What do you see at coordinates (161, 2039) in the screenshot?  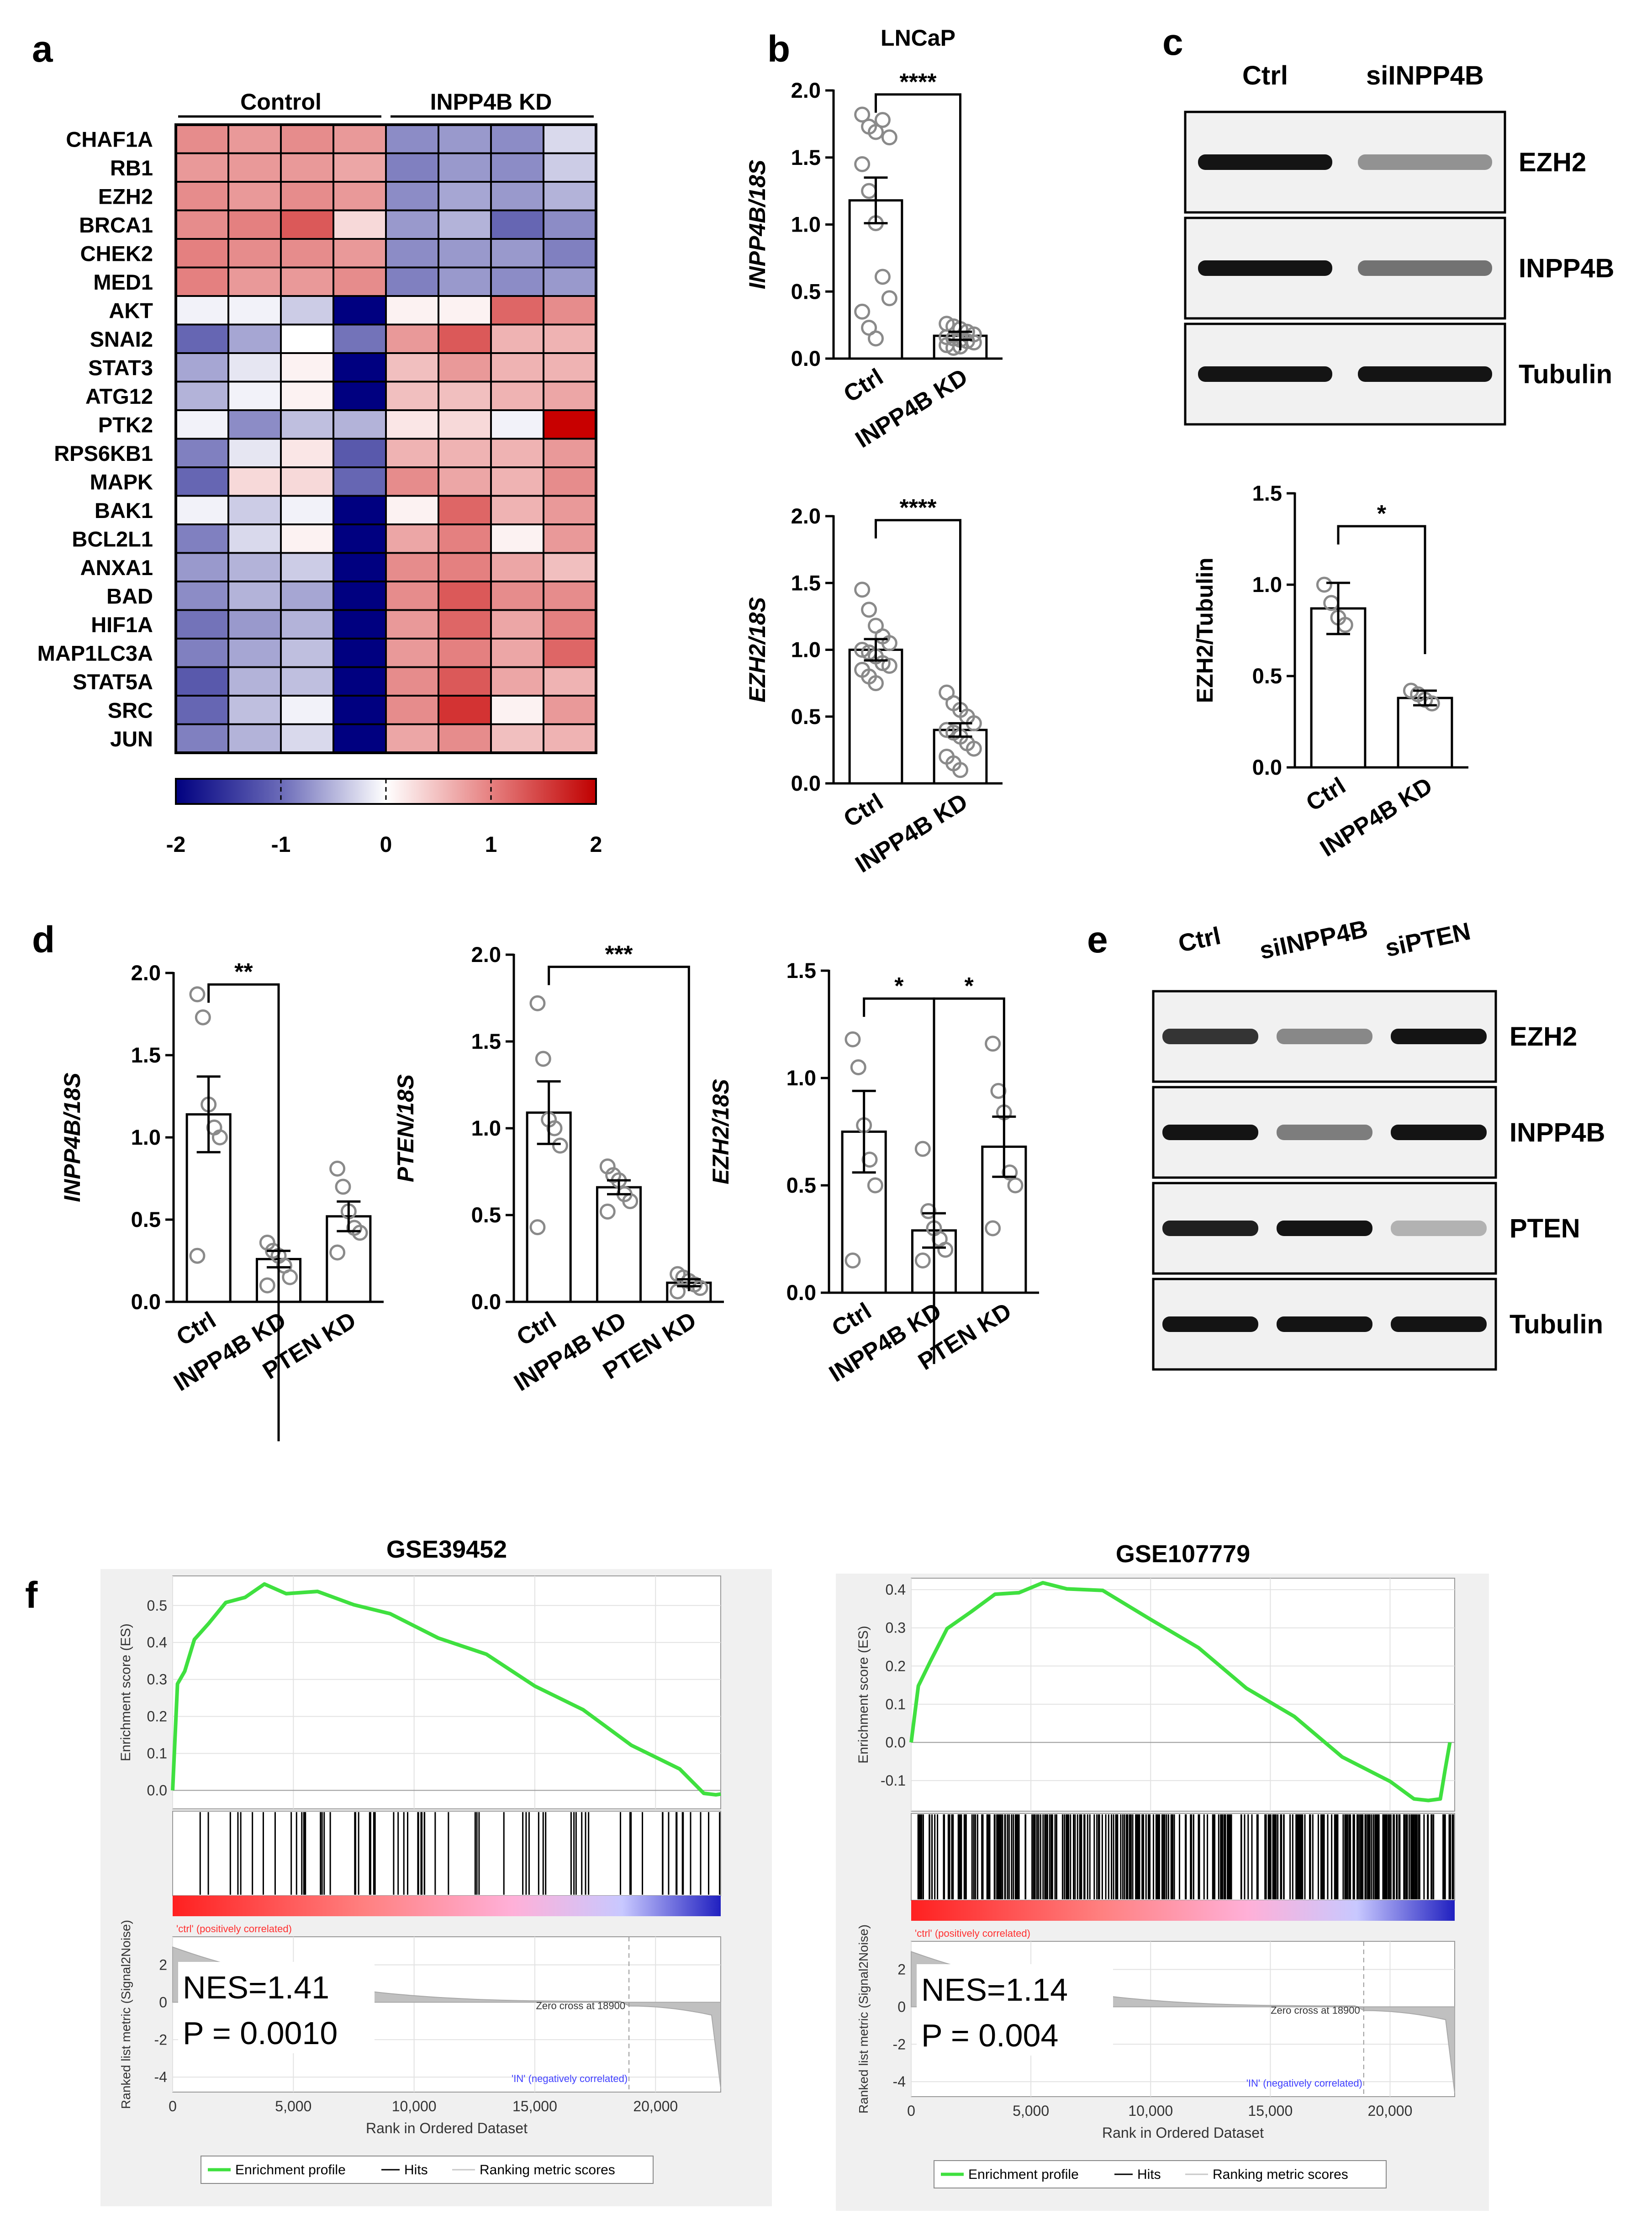 I see `metric-tick-label: -2` at bounding box center [161, 2039].